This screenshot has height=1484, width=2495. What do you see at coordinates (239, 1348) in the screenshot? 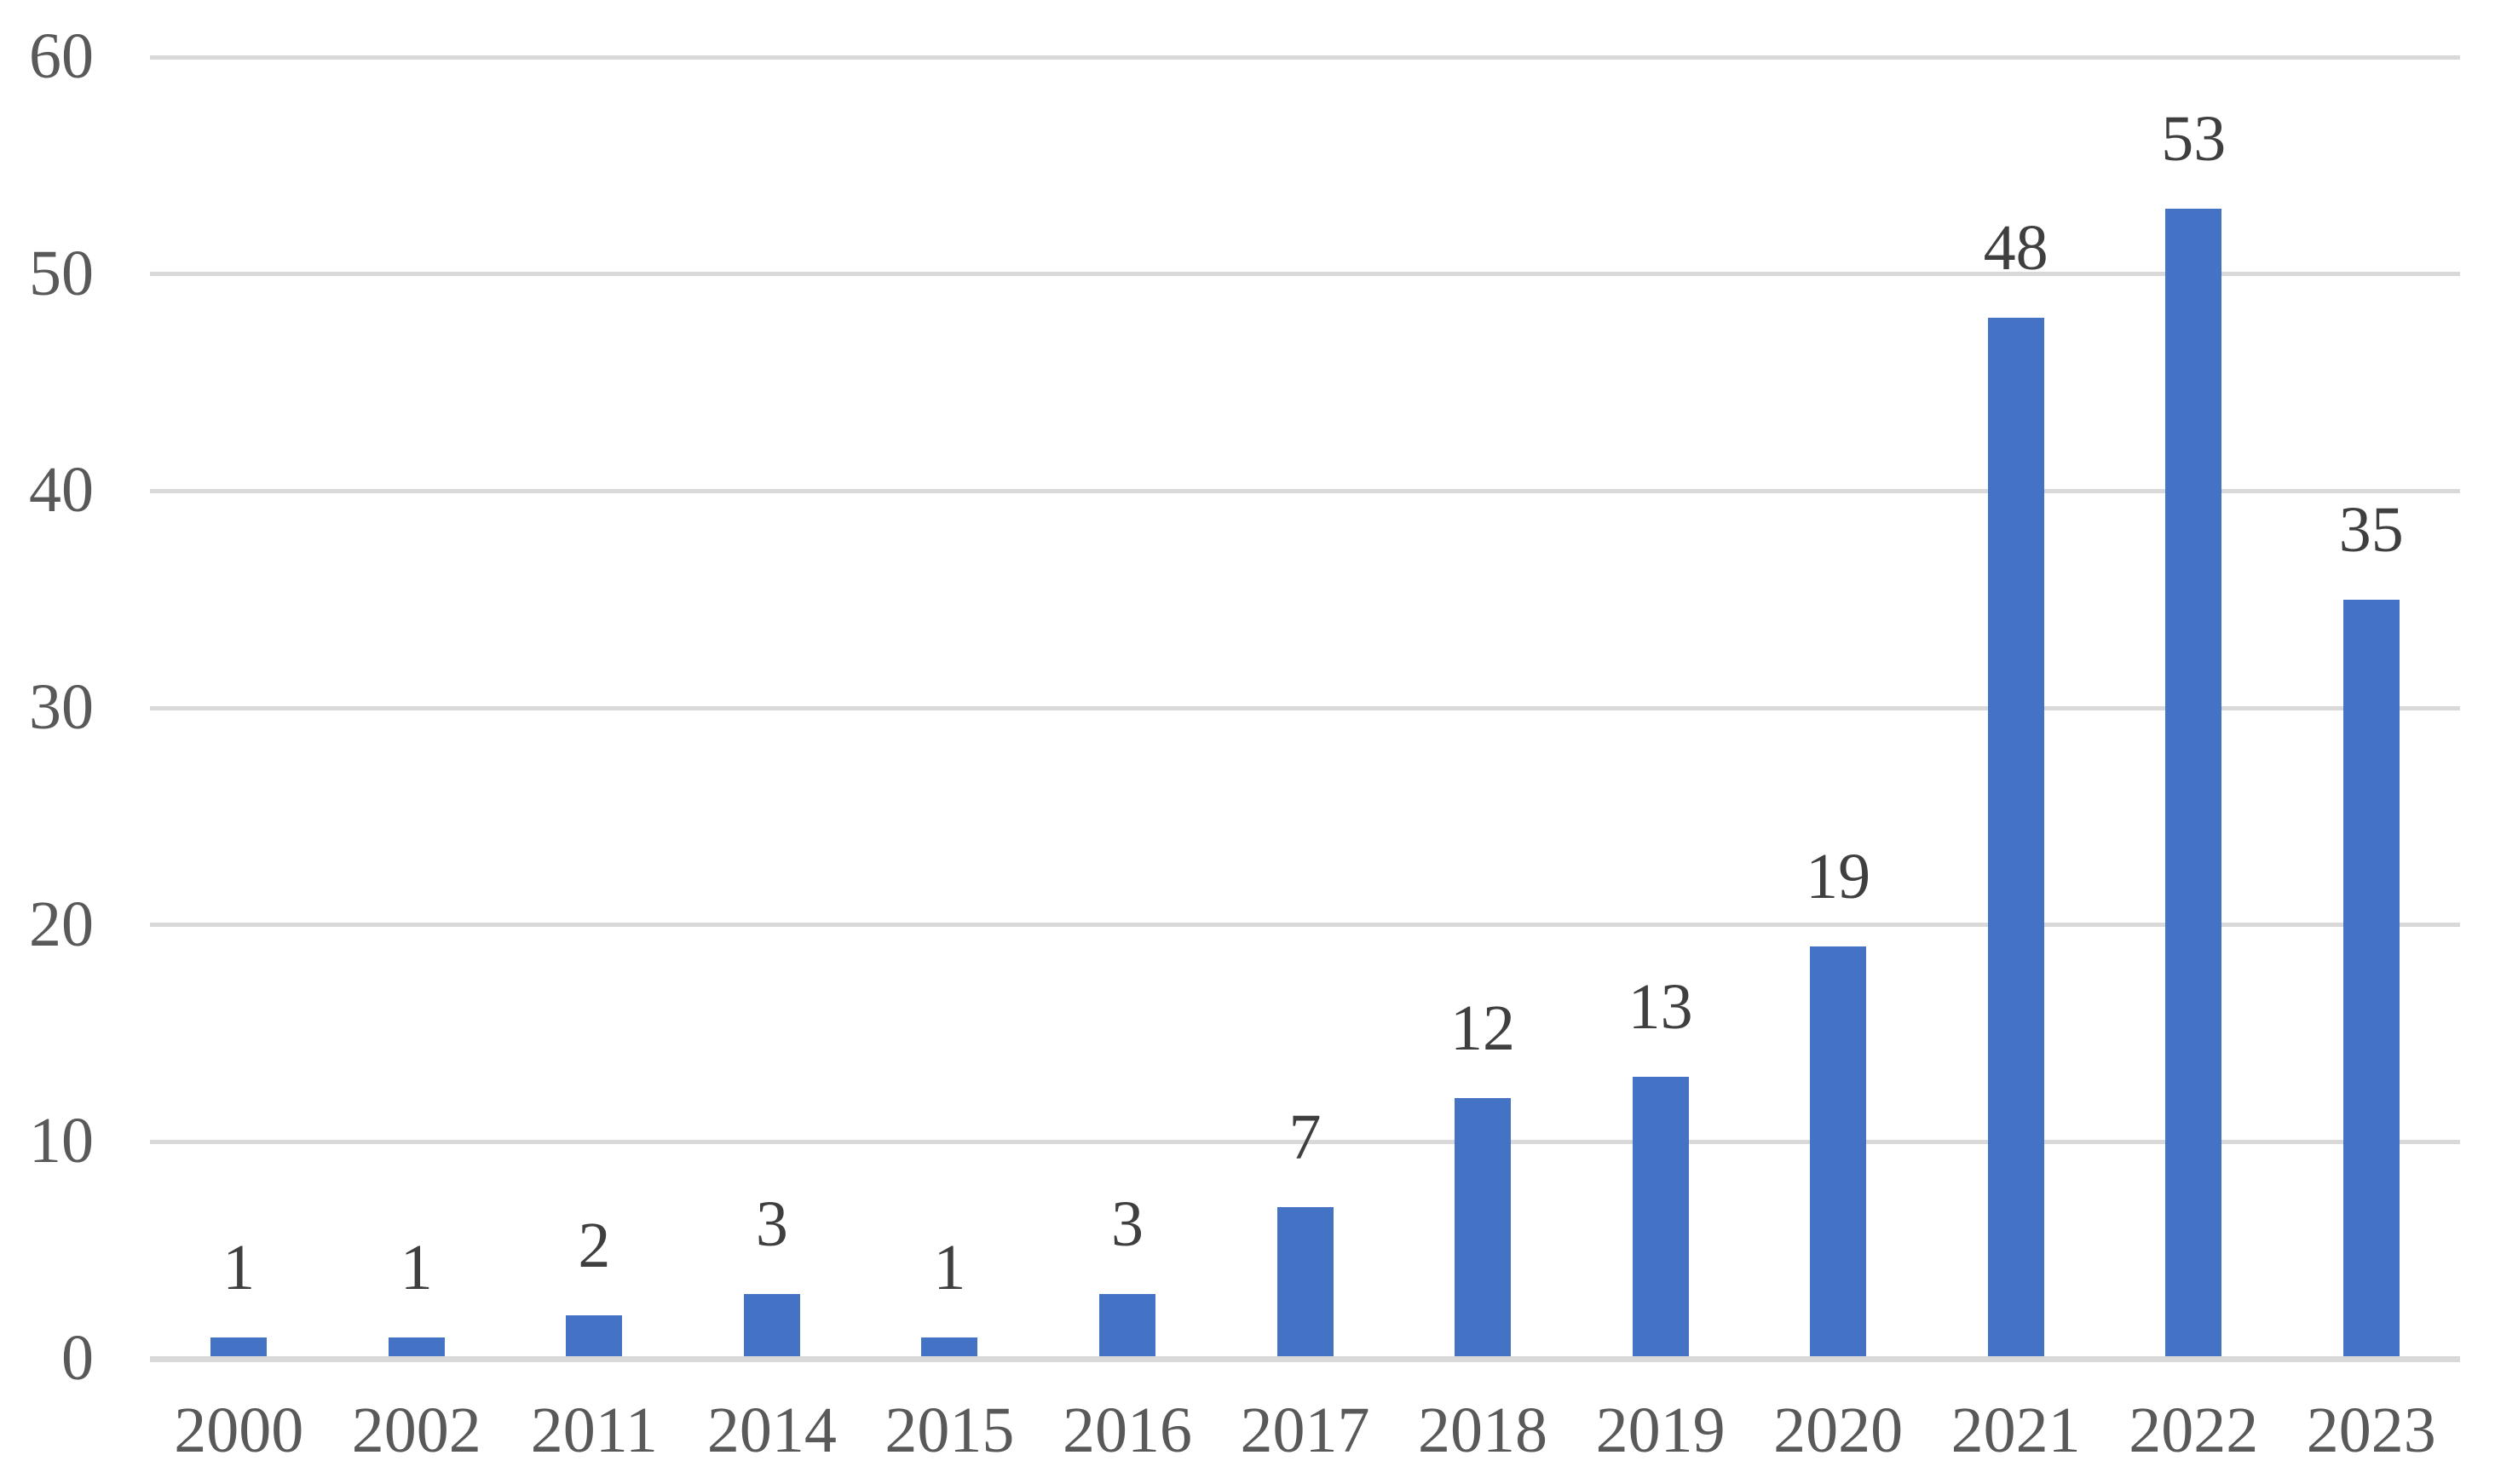
I see `bar-2000` at bounding box center [239, 1348].